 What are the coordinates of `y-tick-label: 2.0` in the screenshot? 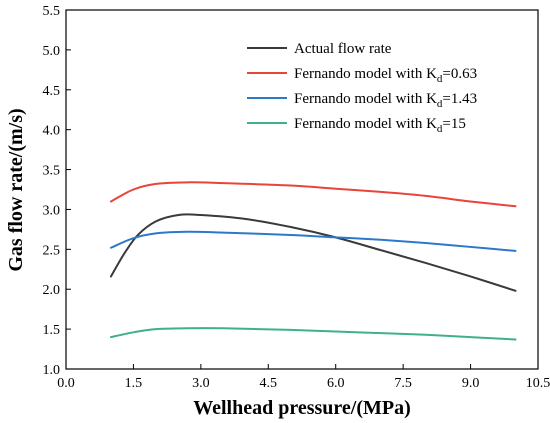 It's located at (52, 290).